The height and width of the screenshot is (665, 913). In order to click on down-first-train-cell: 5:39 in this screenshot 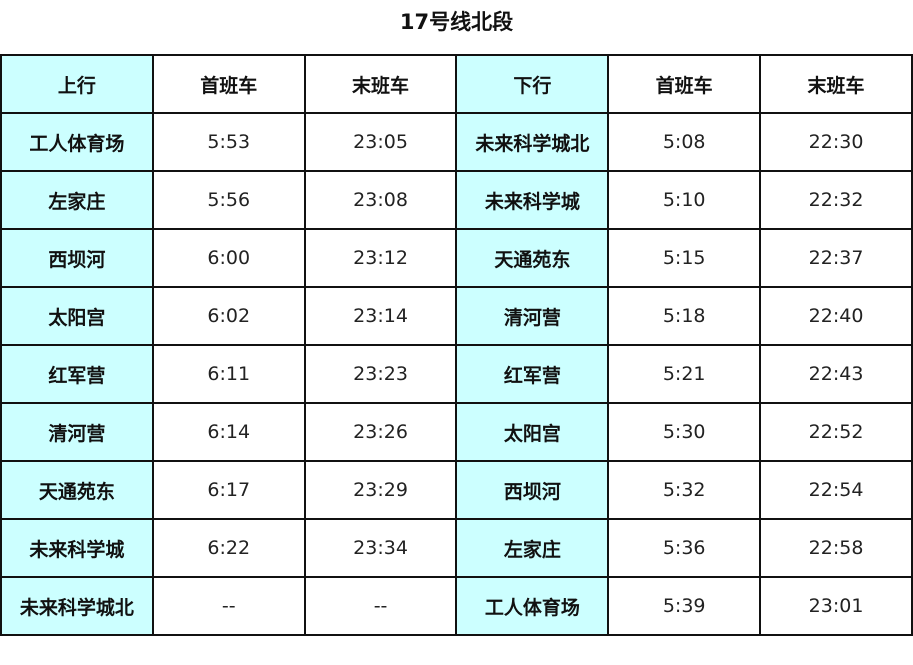, I will do `click(684, 606)`.